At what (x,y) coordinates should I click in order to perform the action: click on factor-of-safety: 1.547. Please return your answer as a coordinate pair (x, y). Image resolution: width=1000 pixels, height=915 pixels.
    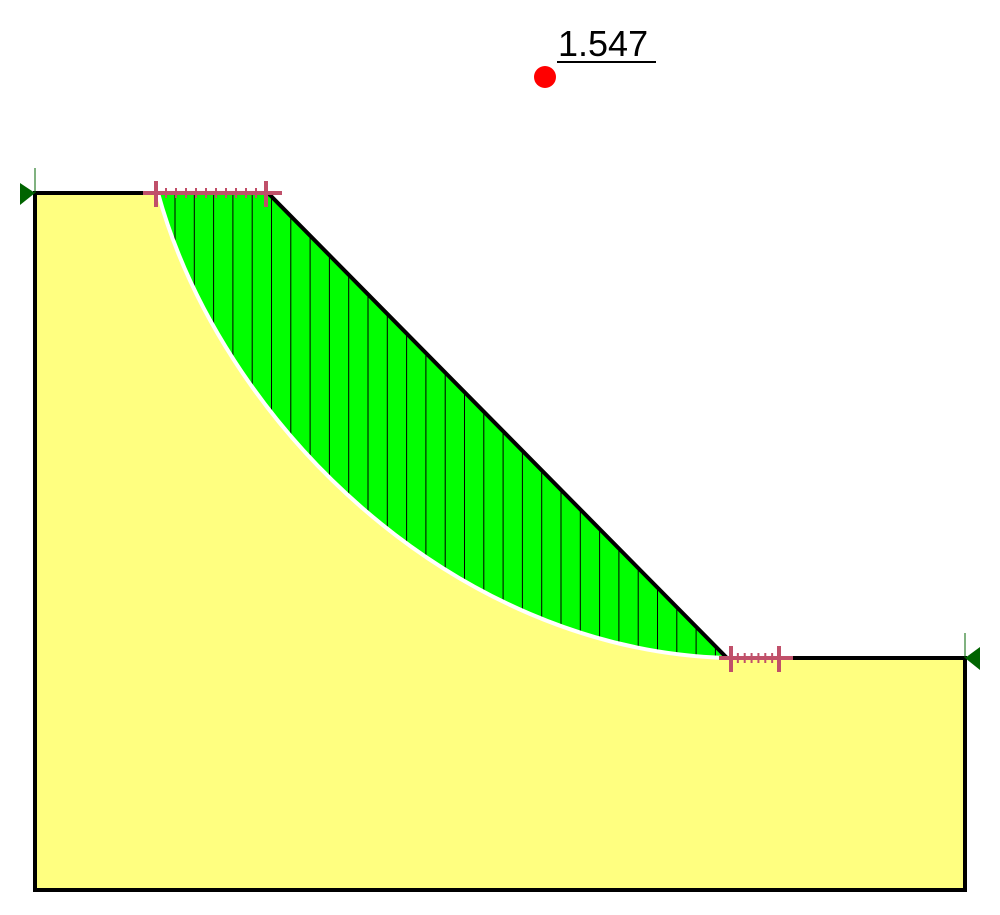
    Looking at the image, I should click on (603, 43).